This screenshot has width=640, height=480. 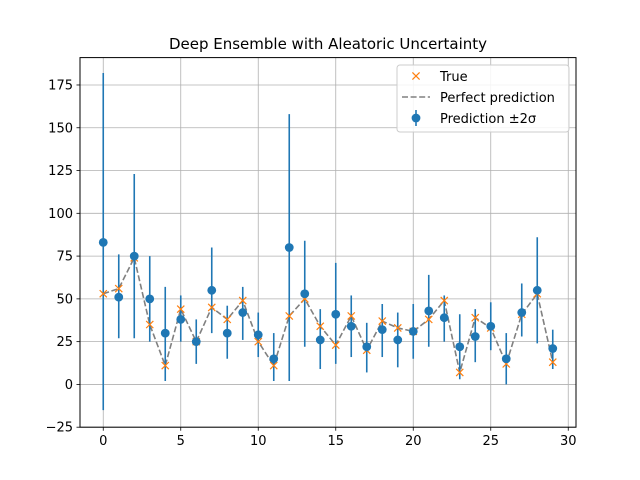 I want to click on x-tick-label: 0, so click(x=103, y=441).